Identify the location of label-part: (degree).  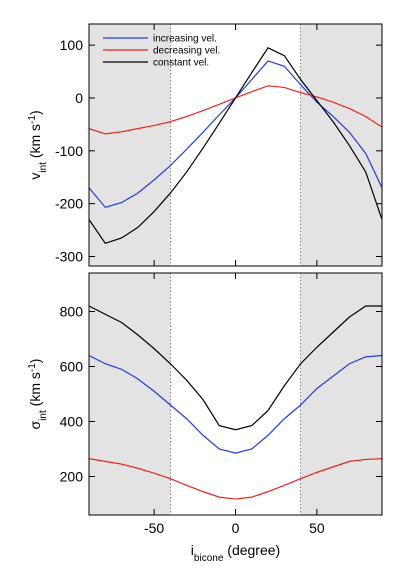
(251, 550).